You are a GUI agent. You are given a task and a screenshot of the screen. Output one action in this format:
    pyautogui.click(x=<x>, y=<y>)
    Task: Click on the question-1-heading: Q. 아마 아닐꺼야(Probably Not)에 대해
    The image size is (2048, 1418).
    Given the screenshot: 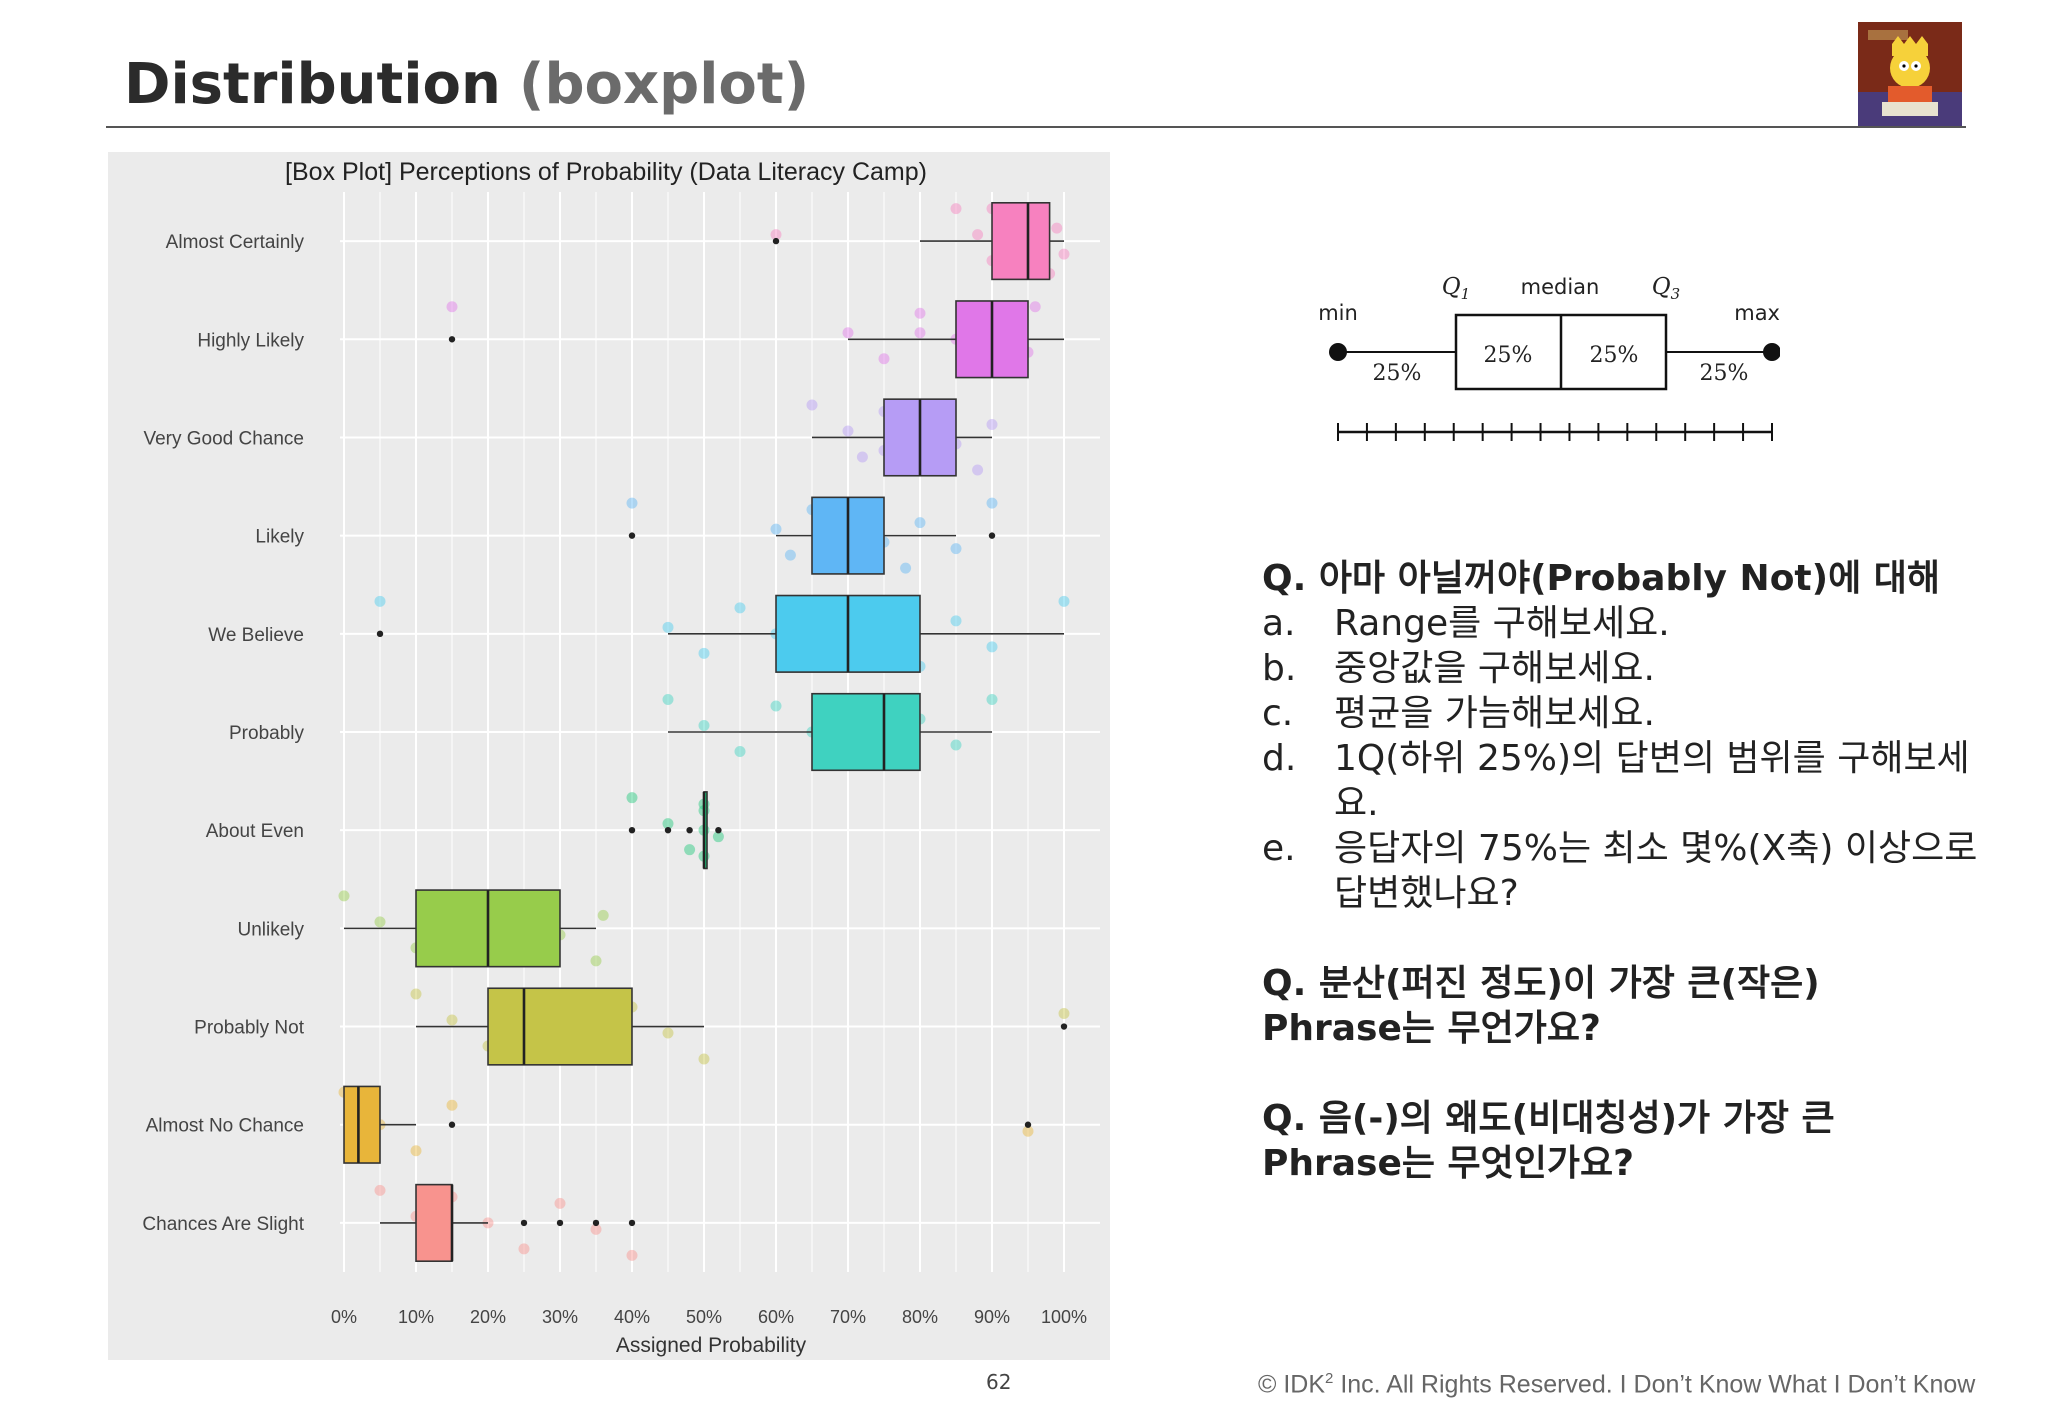 What is the action you would take?
    pyautogui.click(x=1601, y=578)
    